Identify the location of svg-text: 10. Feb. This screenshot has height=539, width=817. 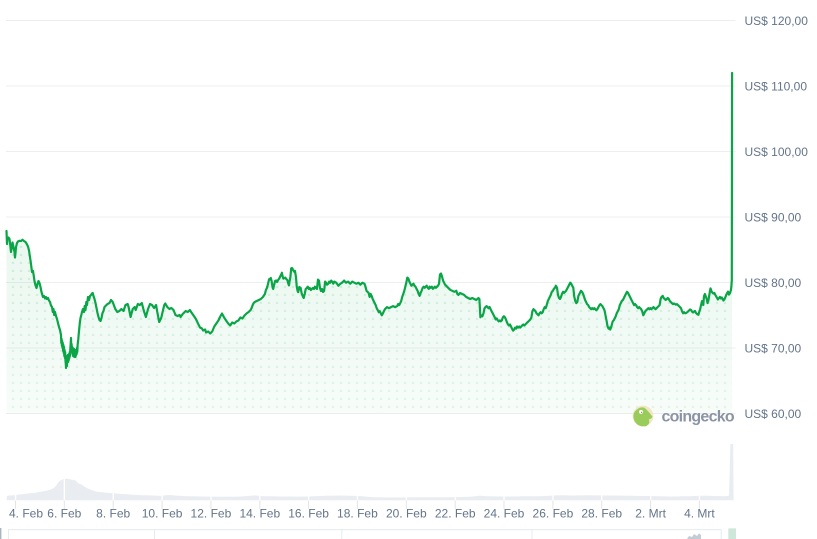
(162, 514).